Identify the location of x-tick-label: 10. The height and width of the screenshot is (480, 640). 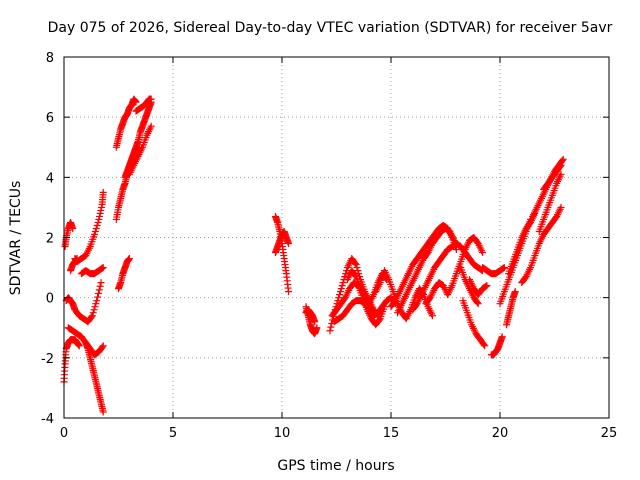
(282, 433).